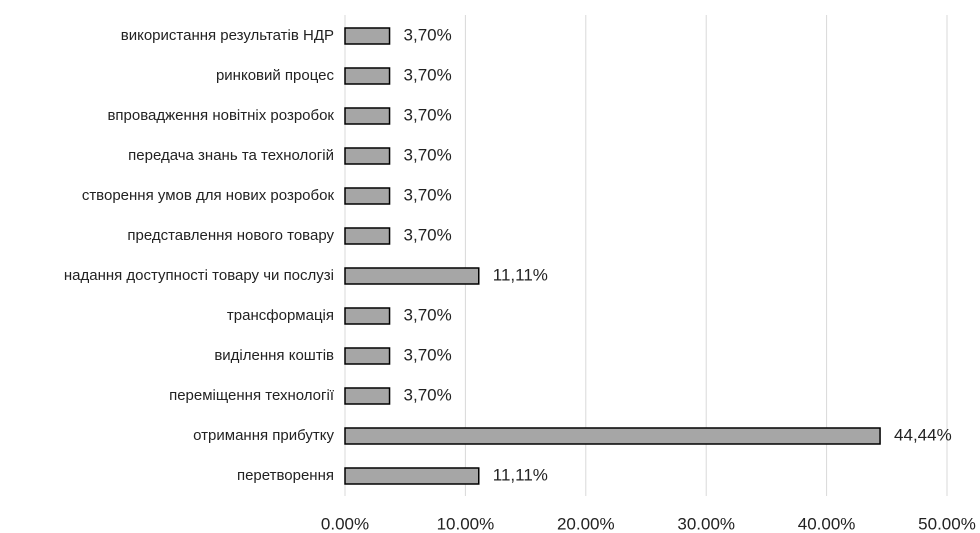 The image size is (980, 533). I want to click on x-tick-label: 50.00%, so click(947, 523).